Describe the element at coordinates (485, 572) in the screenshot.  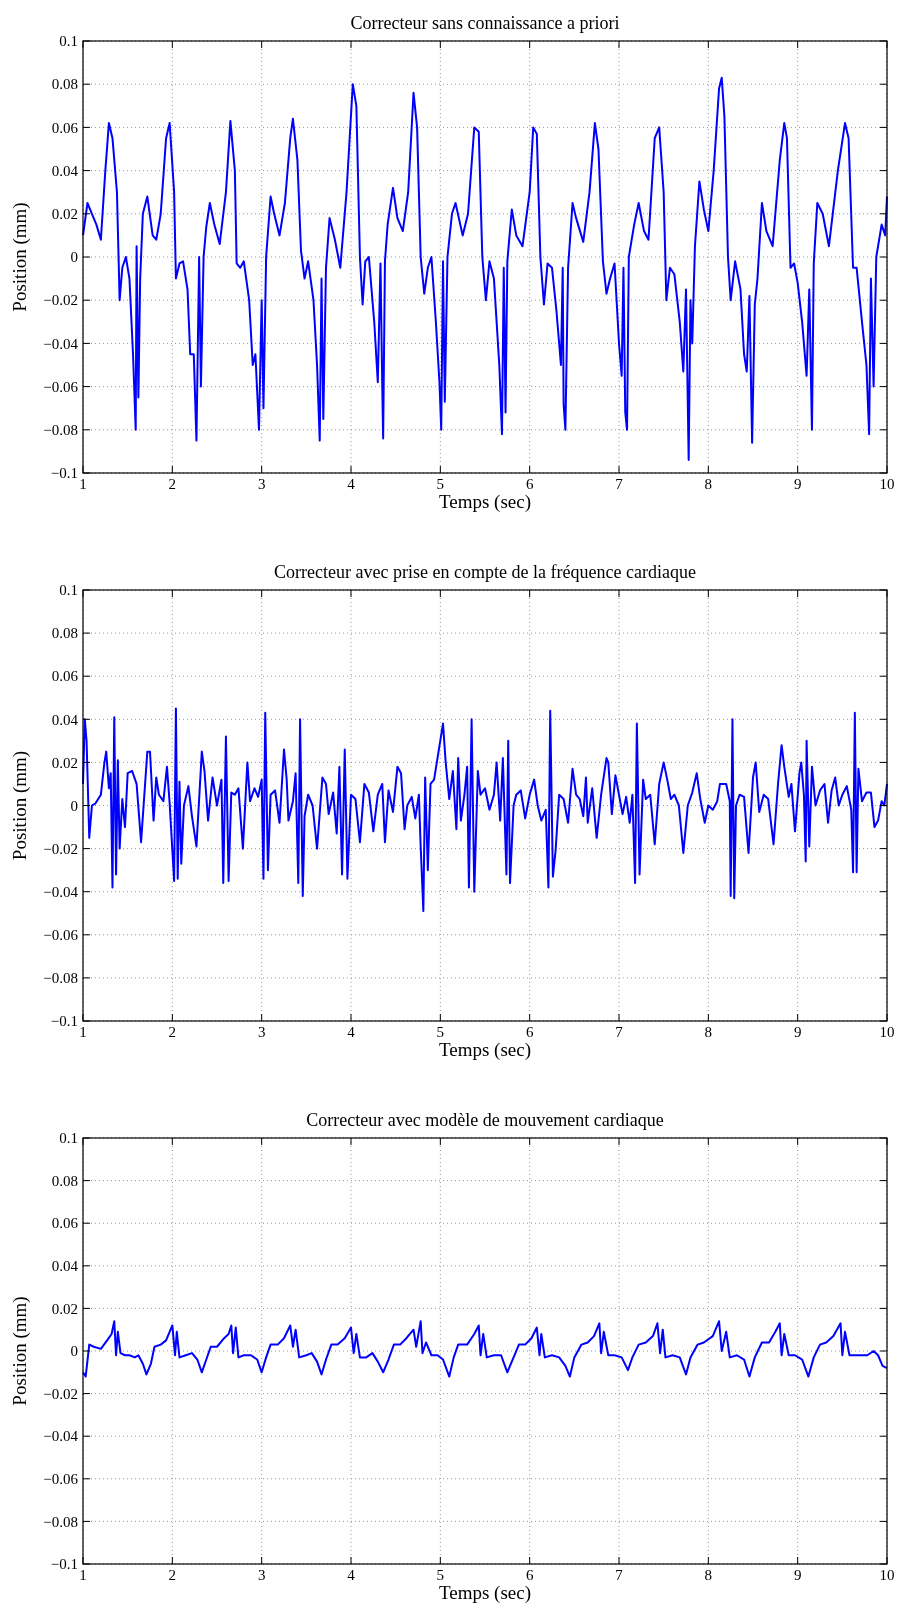
I see `chart-title: Correcteur avec prise en compte de la fréquence cardiaque` at that location.